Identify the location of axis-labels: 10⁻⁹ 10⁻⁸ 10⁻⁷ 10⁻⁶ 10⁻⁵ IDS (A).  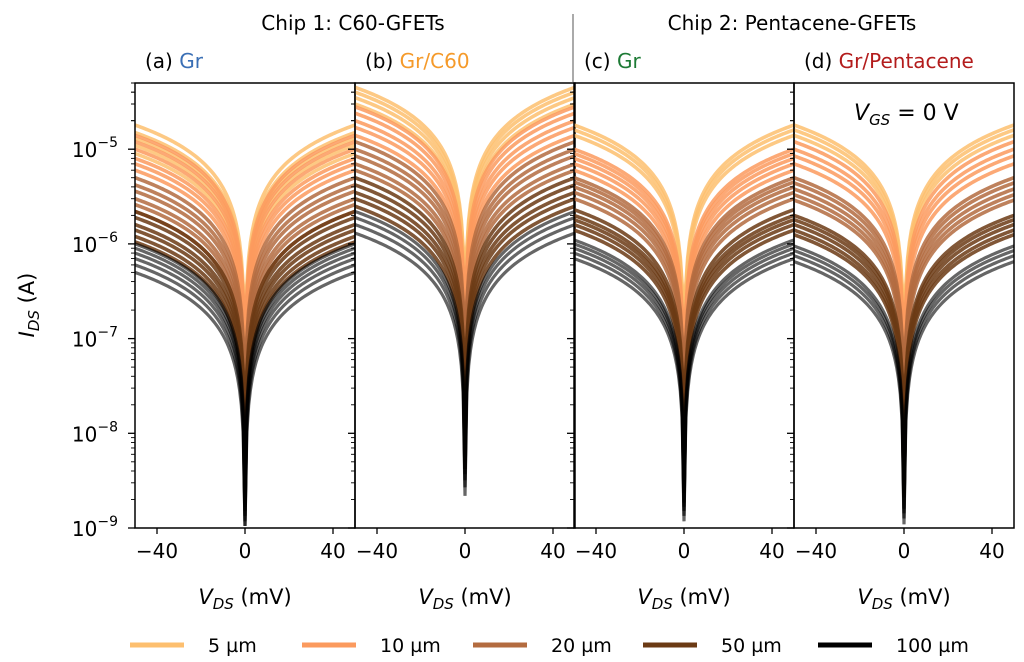
(66, 338).